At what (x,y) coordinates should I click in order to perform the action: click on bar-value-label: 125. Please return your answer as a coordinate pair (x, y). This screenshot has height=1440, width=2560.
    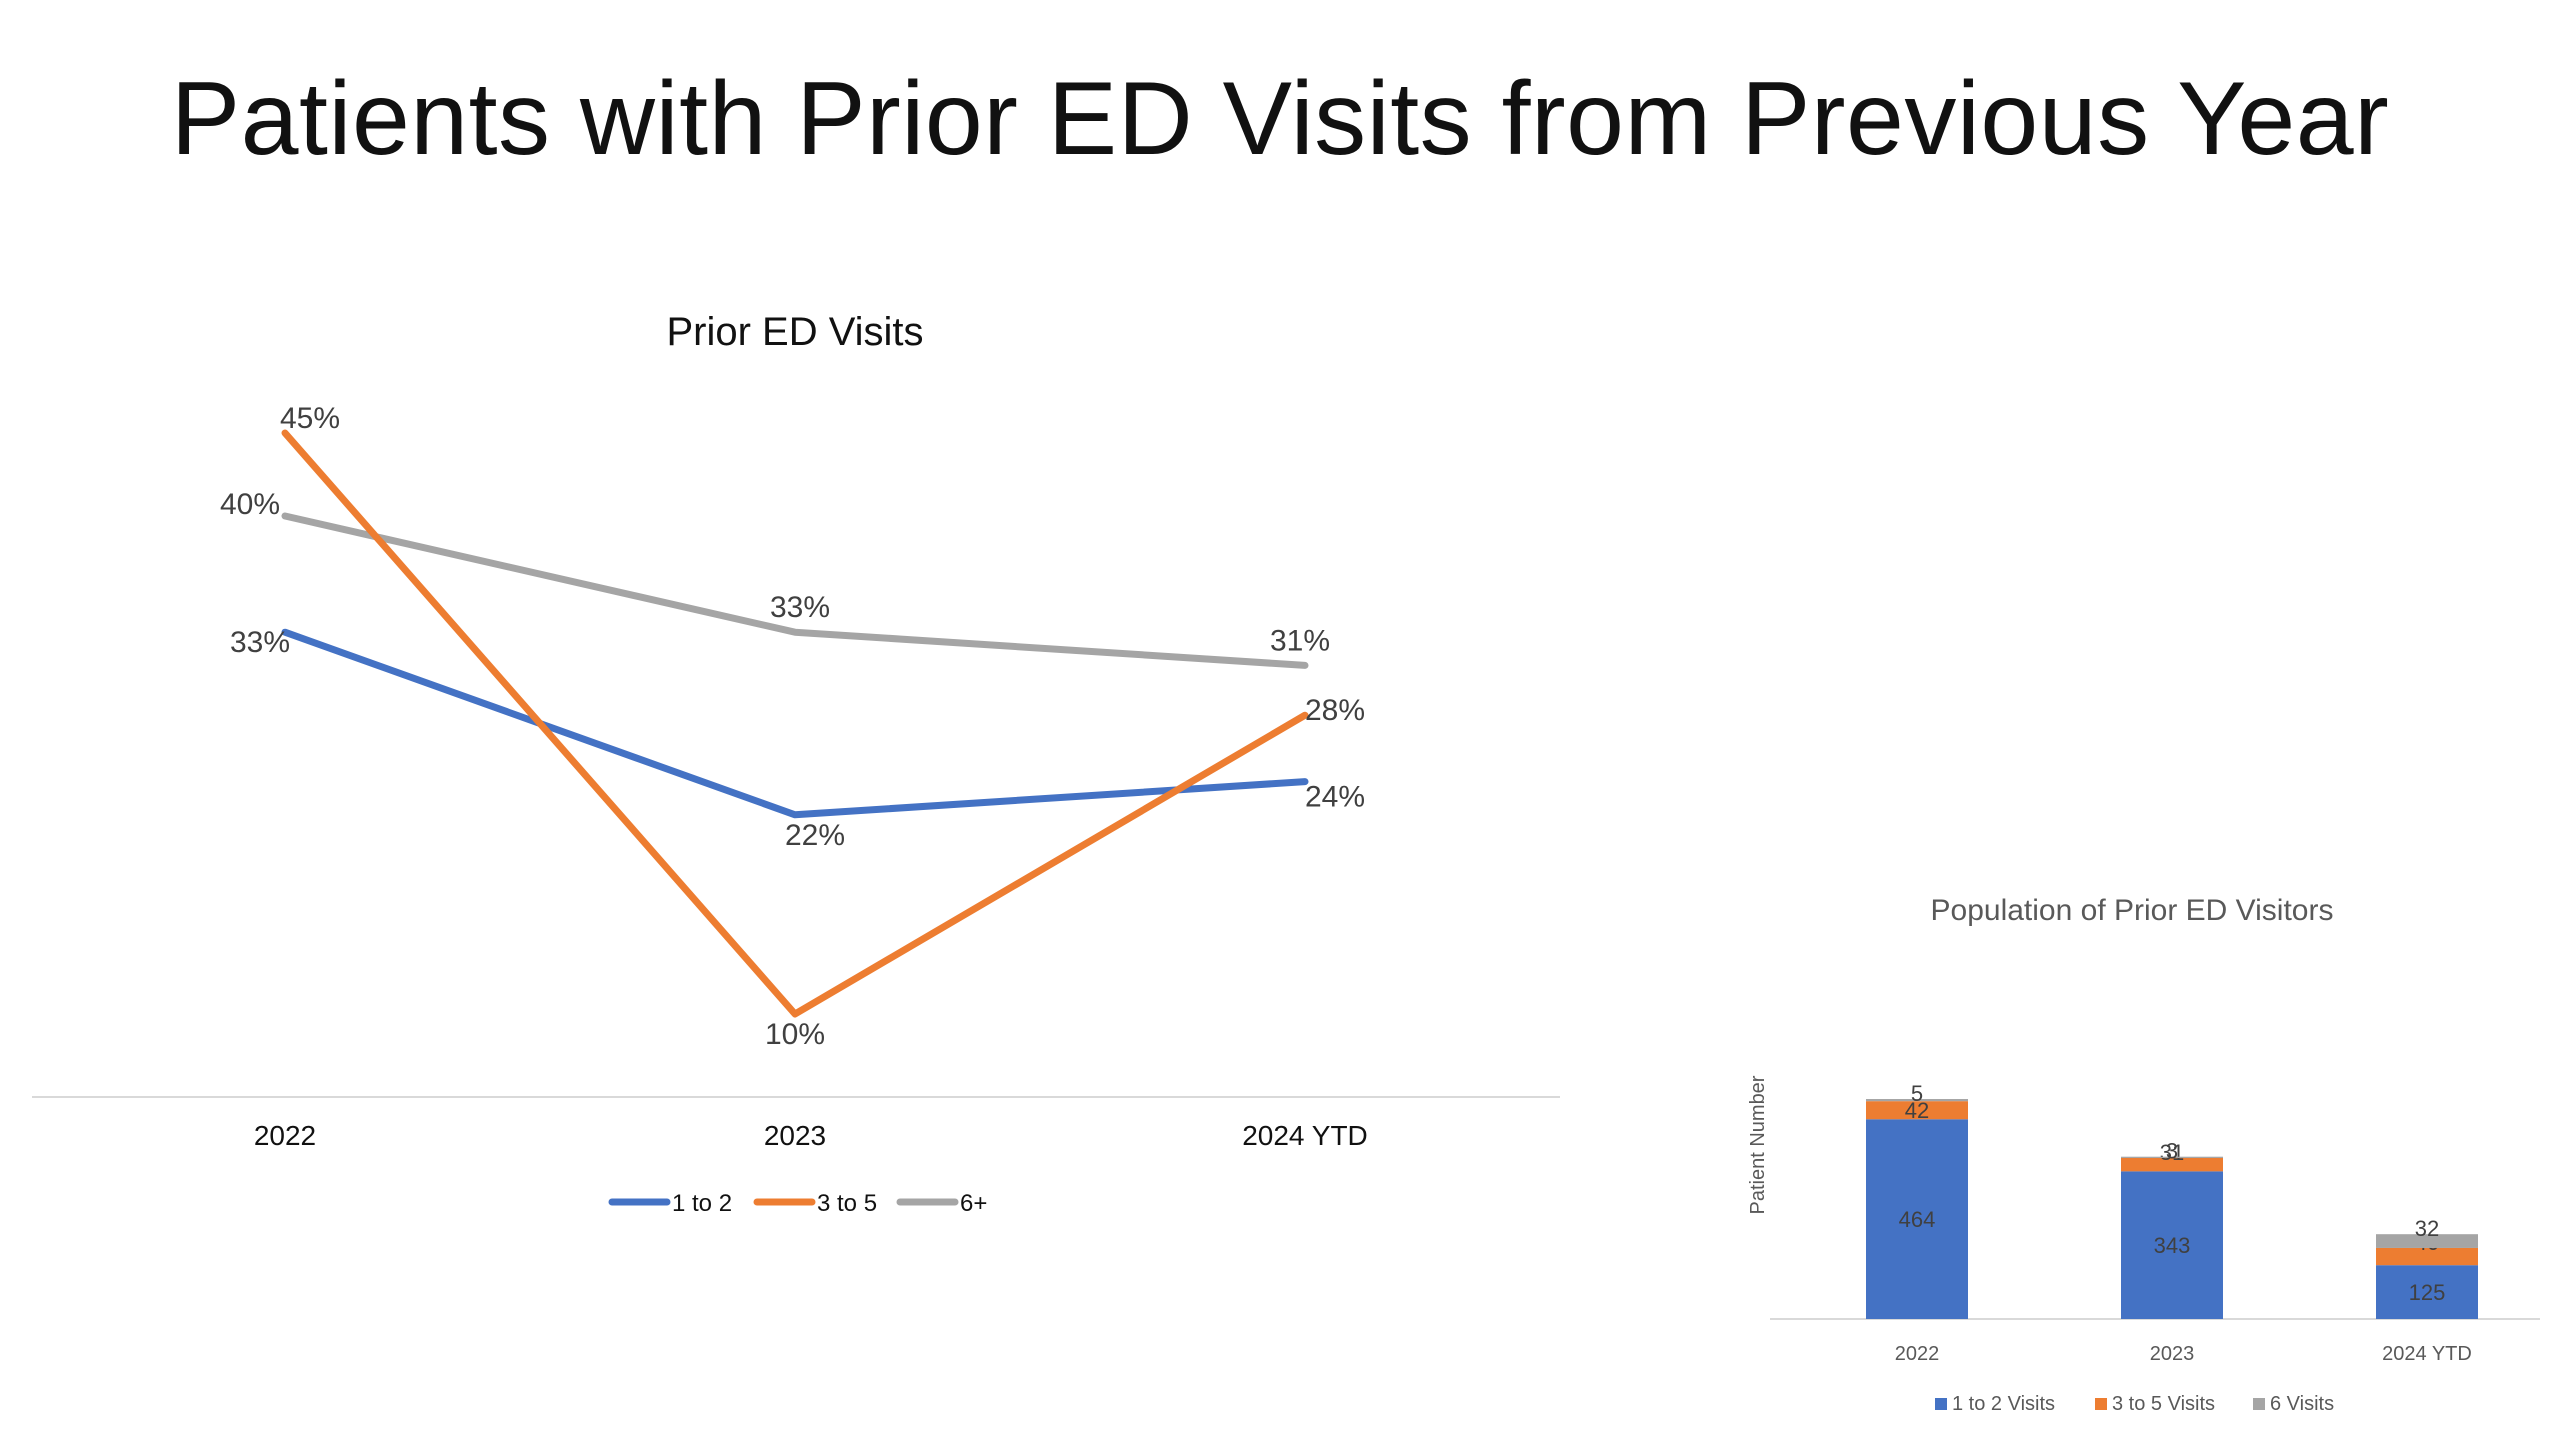
    Looking at the image, I should click on (2427, 1292).